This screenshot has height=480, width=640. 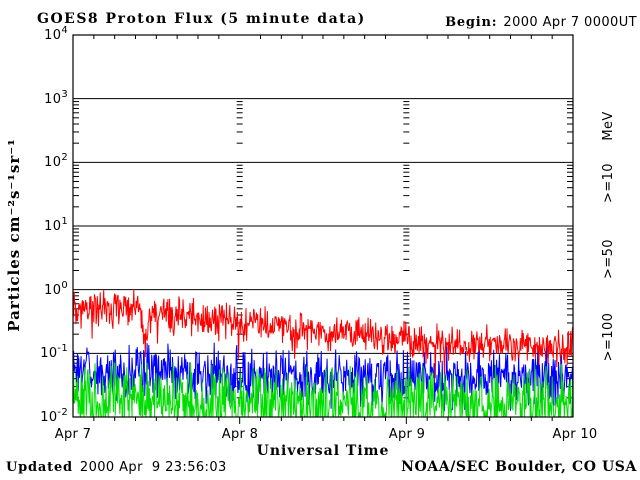 What do you see at coordinates (519, 467) in the screenshot?
I see `credit-text: NOAA/SEC Boulder, CO USA` at bounding box center [519, 467].